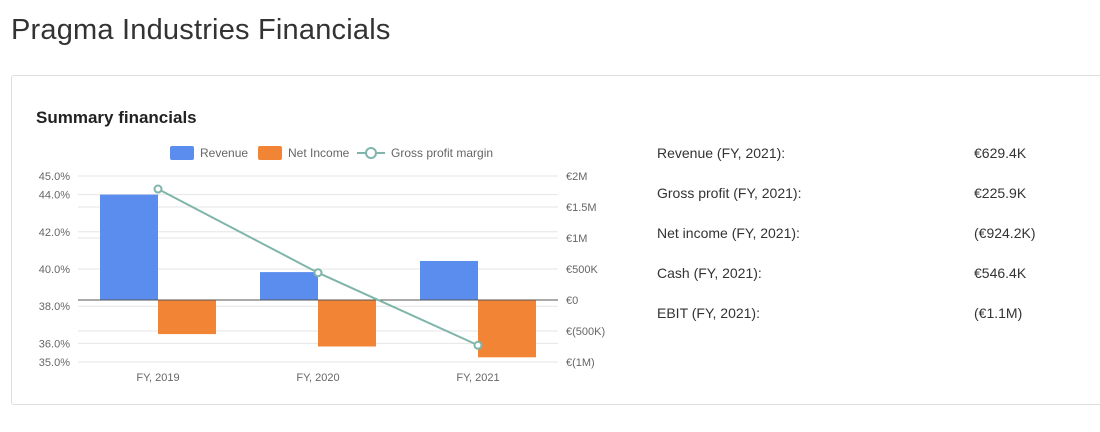  What do you see at coordinates (116, 117) in the screenshot?
I see `card-title: Summary financials` at bounding box center [116, 117].